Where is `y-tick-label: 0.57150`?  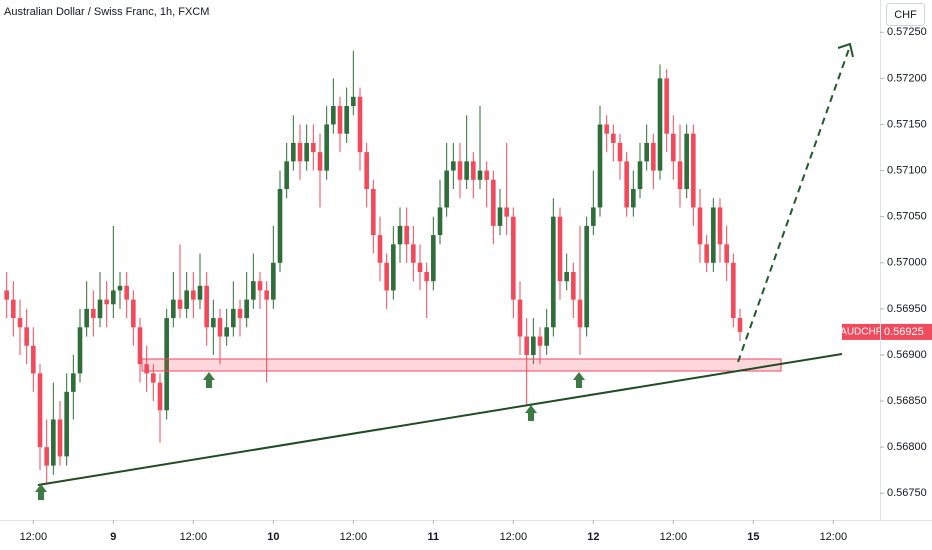
y-tick-label: 0.57150 is located at coordinates (907, 124).